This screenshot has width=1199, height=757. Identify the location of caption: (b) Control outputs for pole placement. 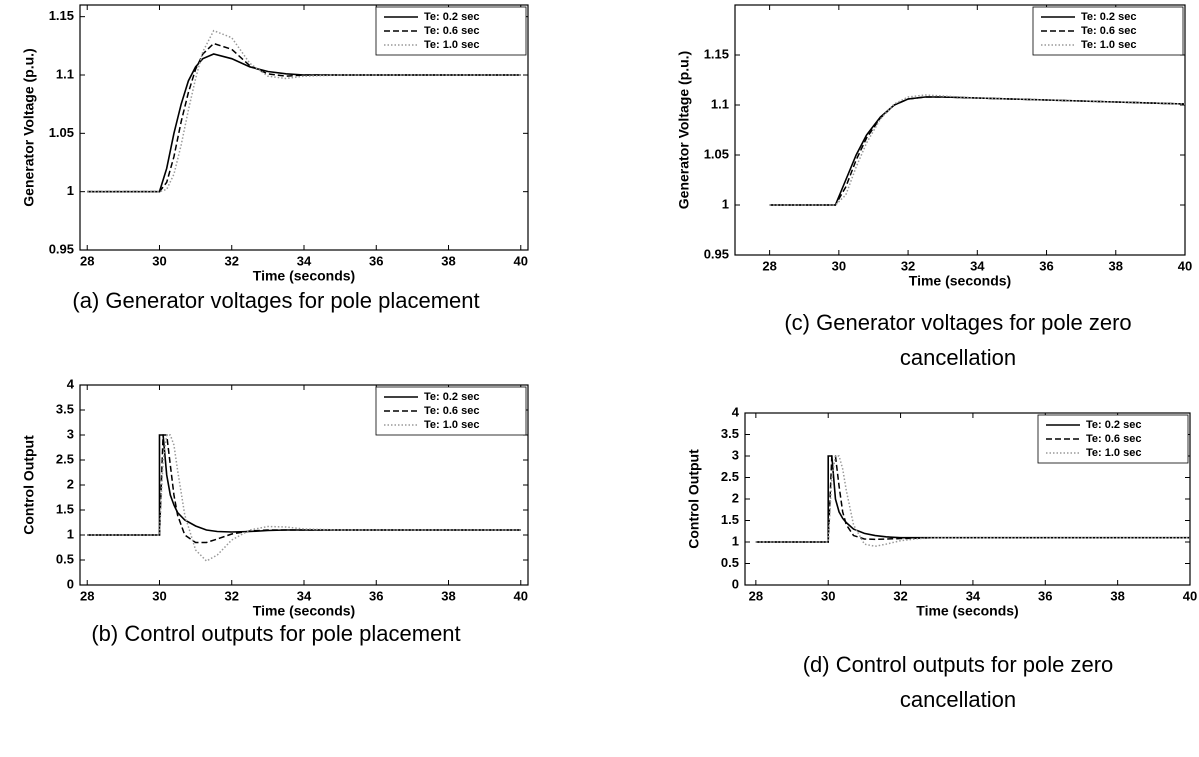
(276, 633).